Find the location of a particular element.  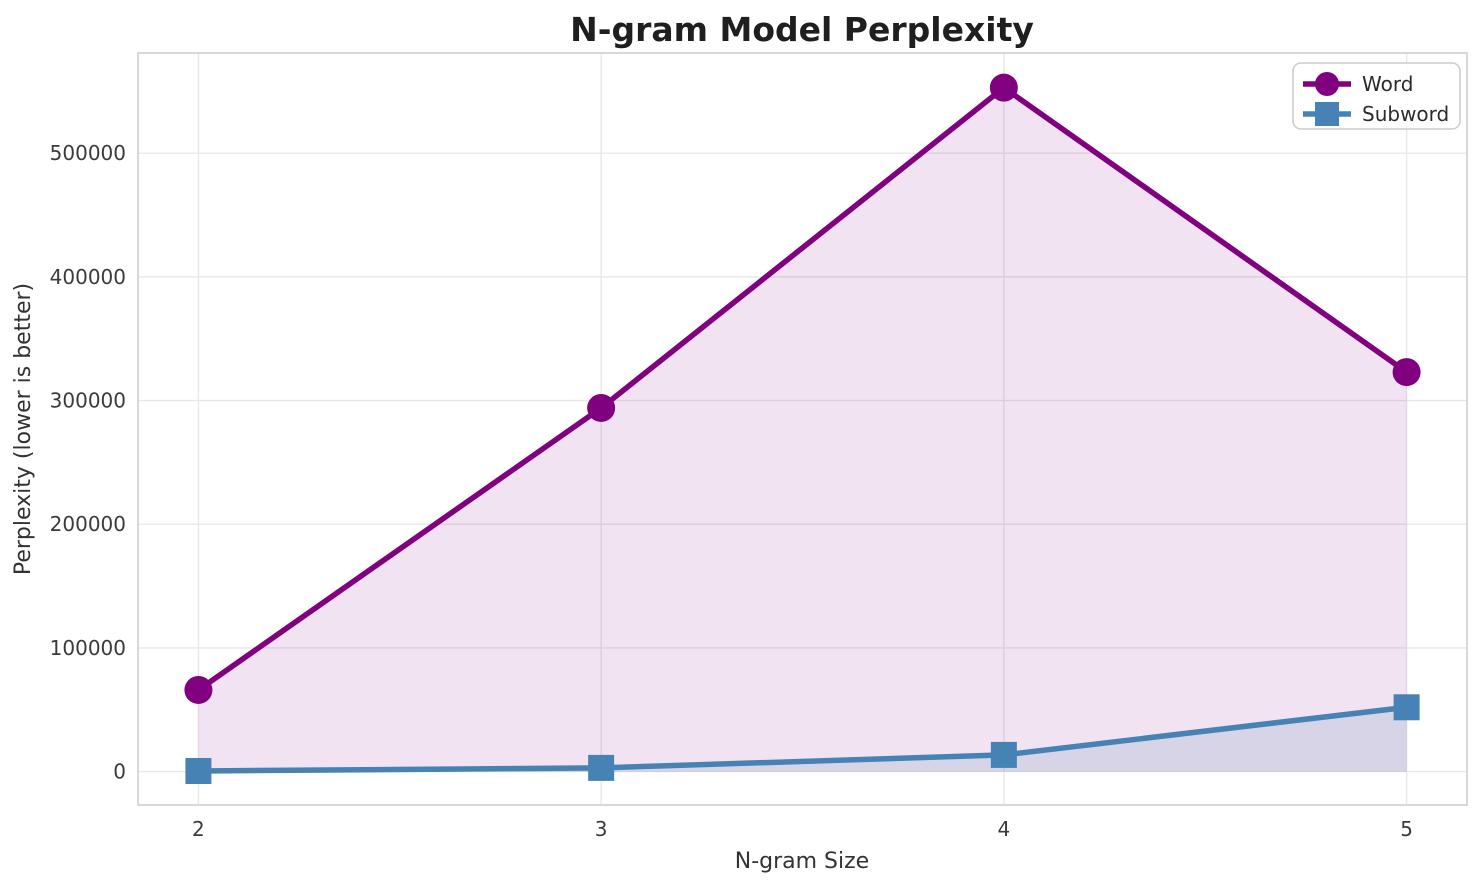

x-tick-label: 2 is located at coordinates (198, 829).